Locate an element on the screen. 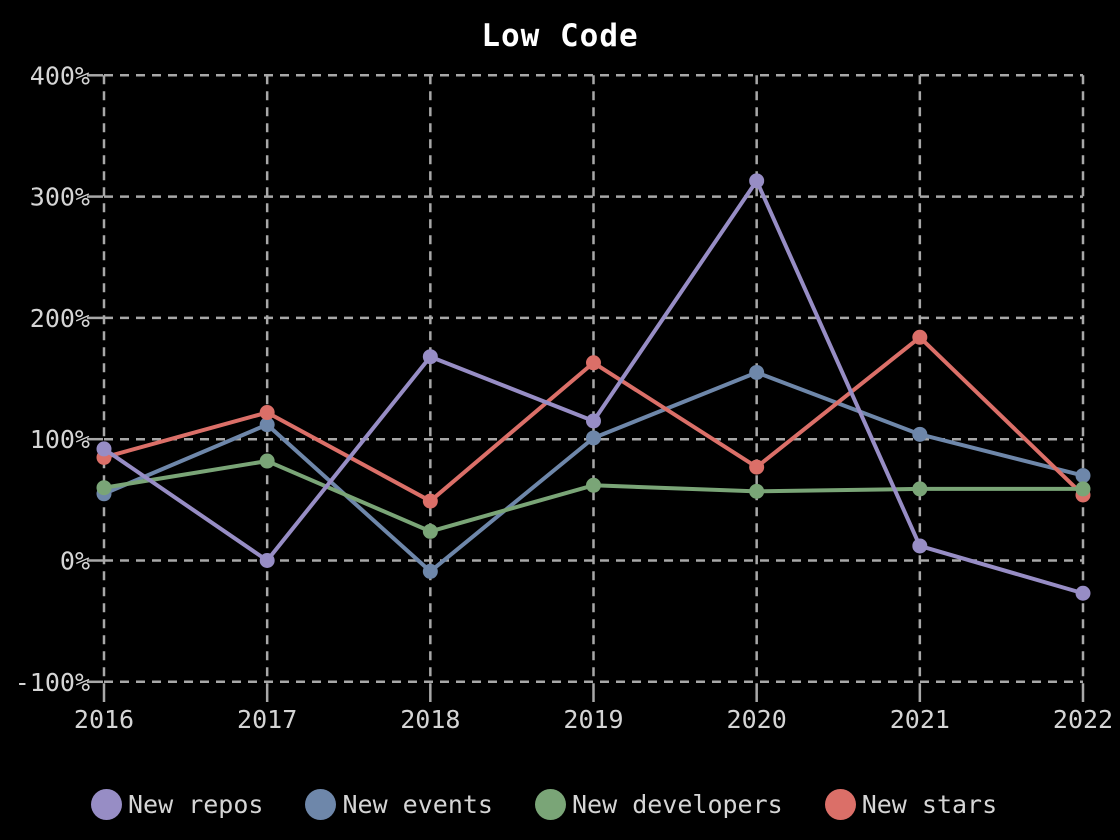 This screenshot has height=840, width=1120. legend-label: New events is located at coordinates (417, 804).